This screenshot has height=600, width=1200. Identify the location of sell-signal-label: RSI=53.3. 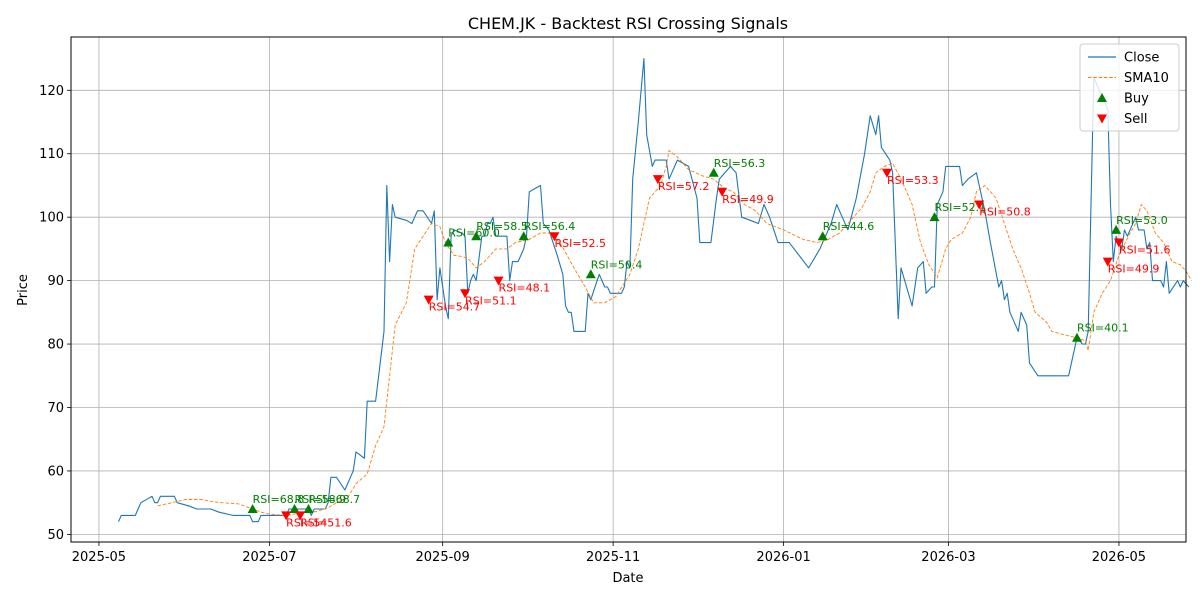
(913, 180).